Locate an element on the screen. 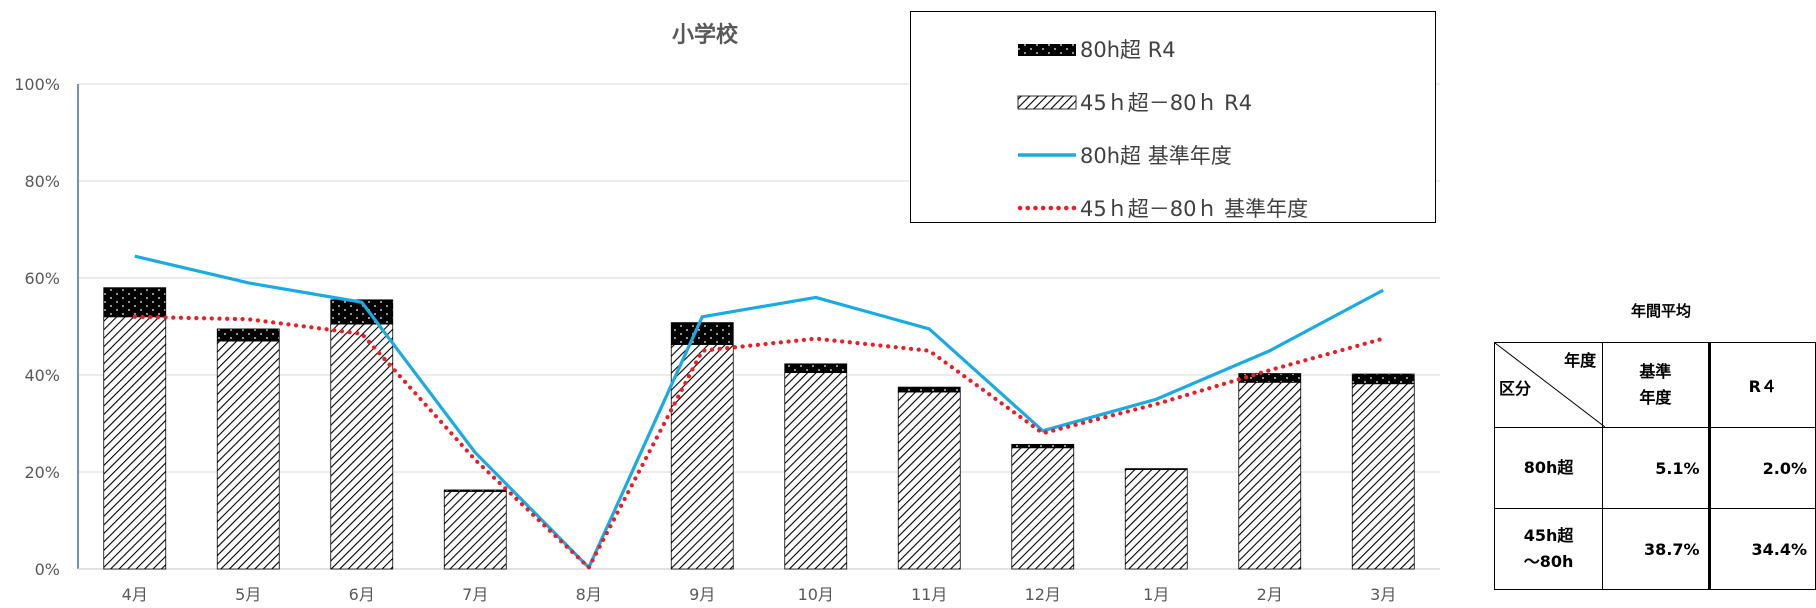  legend-label: 45ｈ超－80ｈ 基準年度 is located at coordinates (1194, 209).